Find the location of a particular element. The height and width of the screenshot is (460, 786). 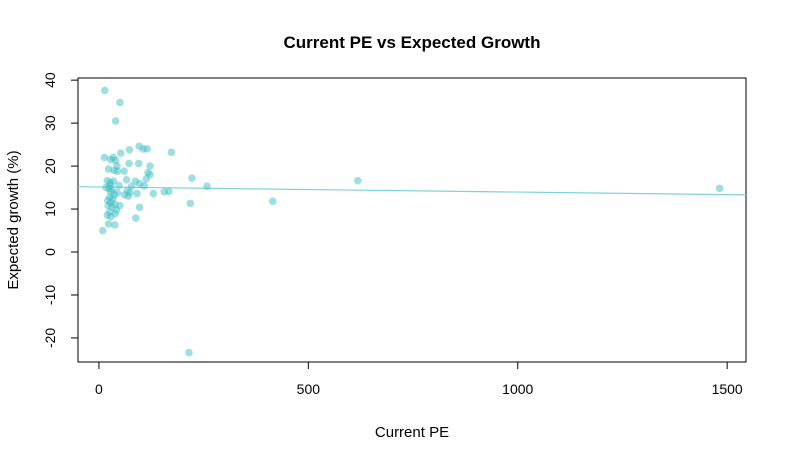

x-axis-label: Current PE is located at coordinates (412, 432).